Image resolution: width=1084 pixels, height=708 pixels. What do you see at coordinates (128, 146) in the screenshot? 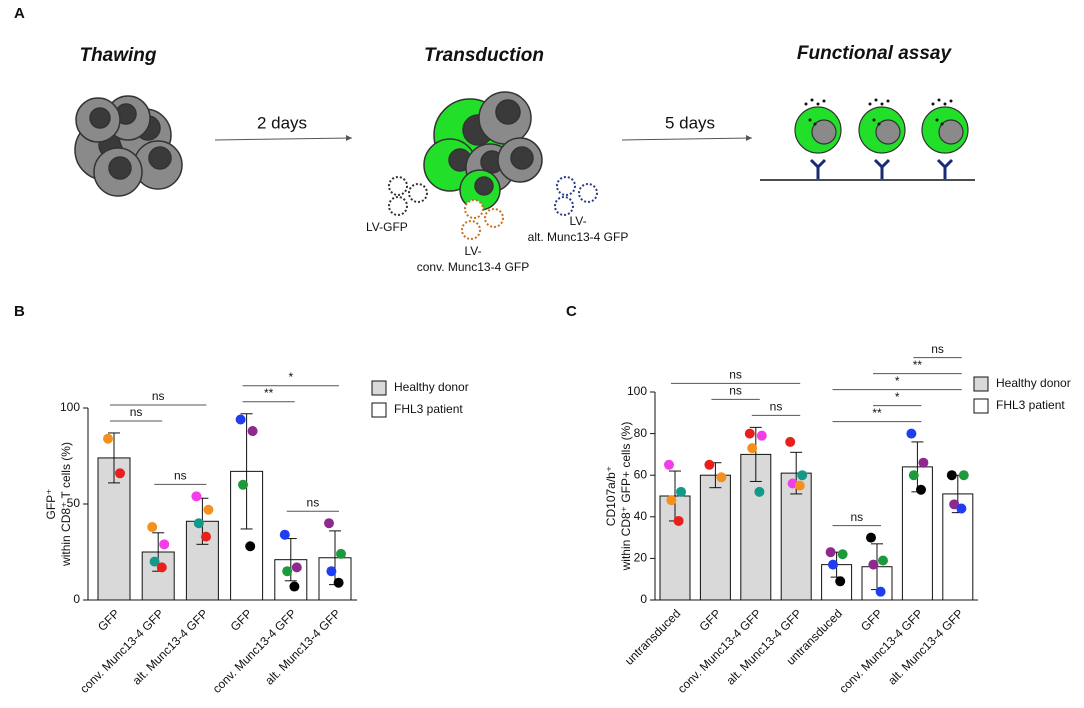
I see `thawed-cells` at bounding box center [128, 146].